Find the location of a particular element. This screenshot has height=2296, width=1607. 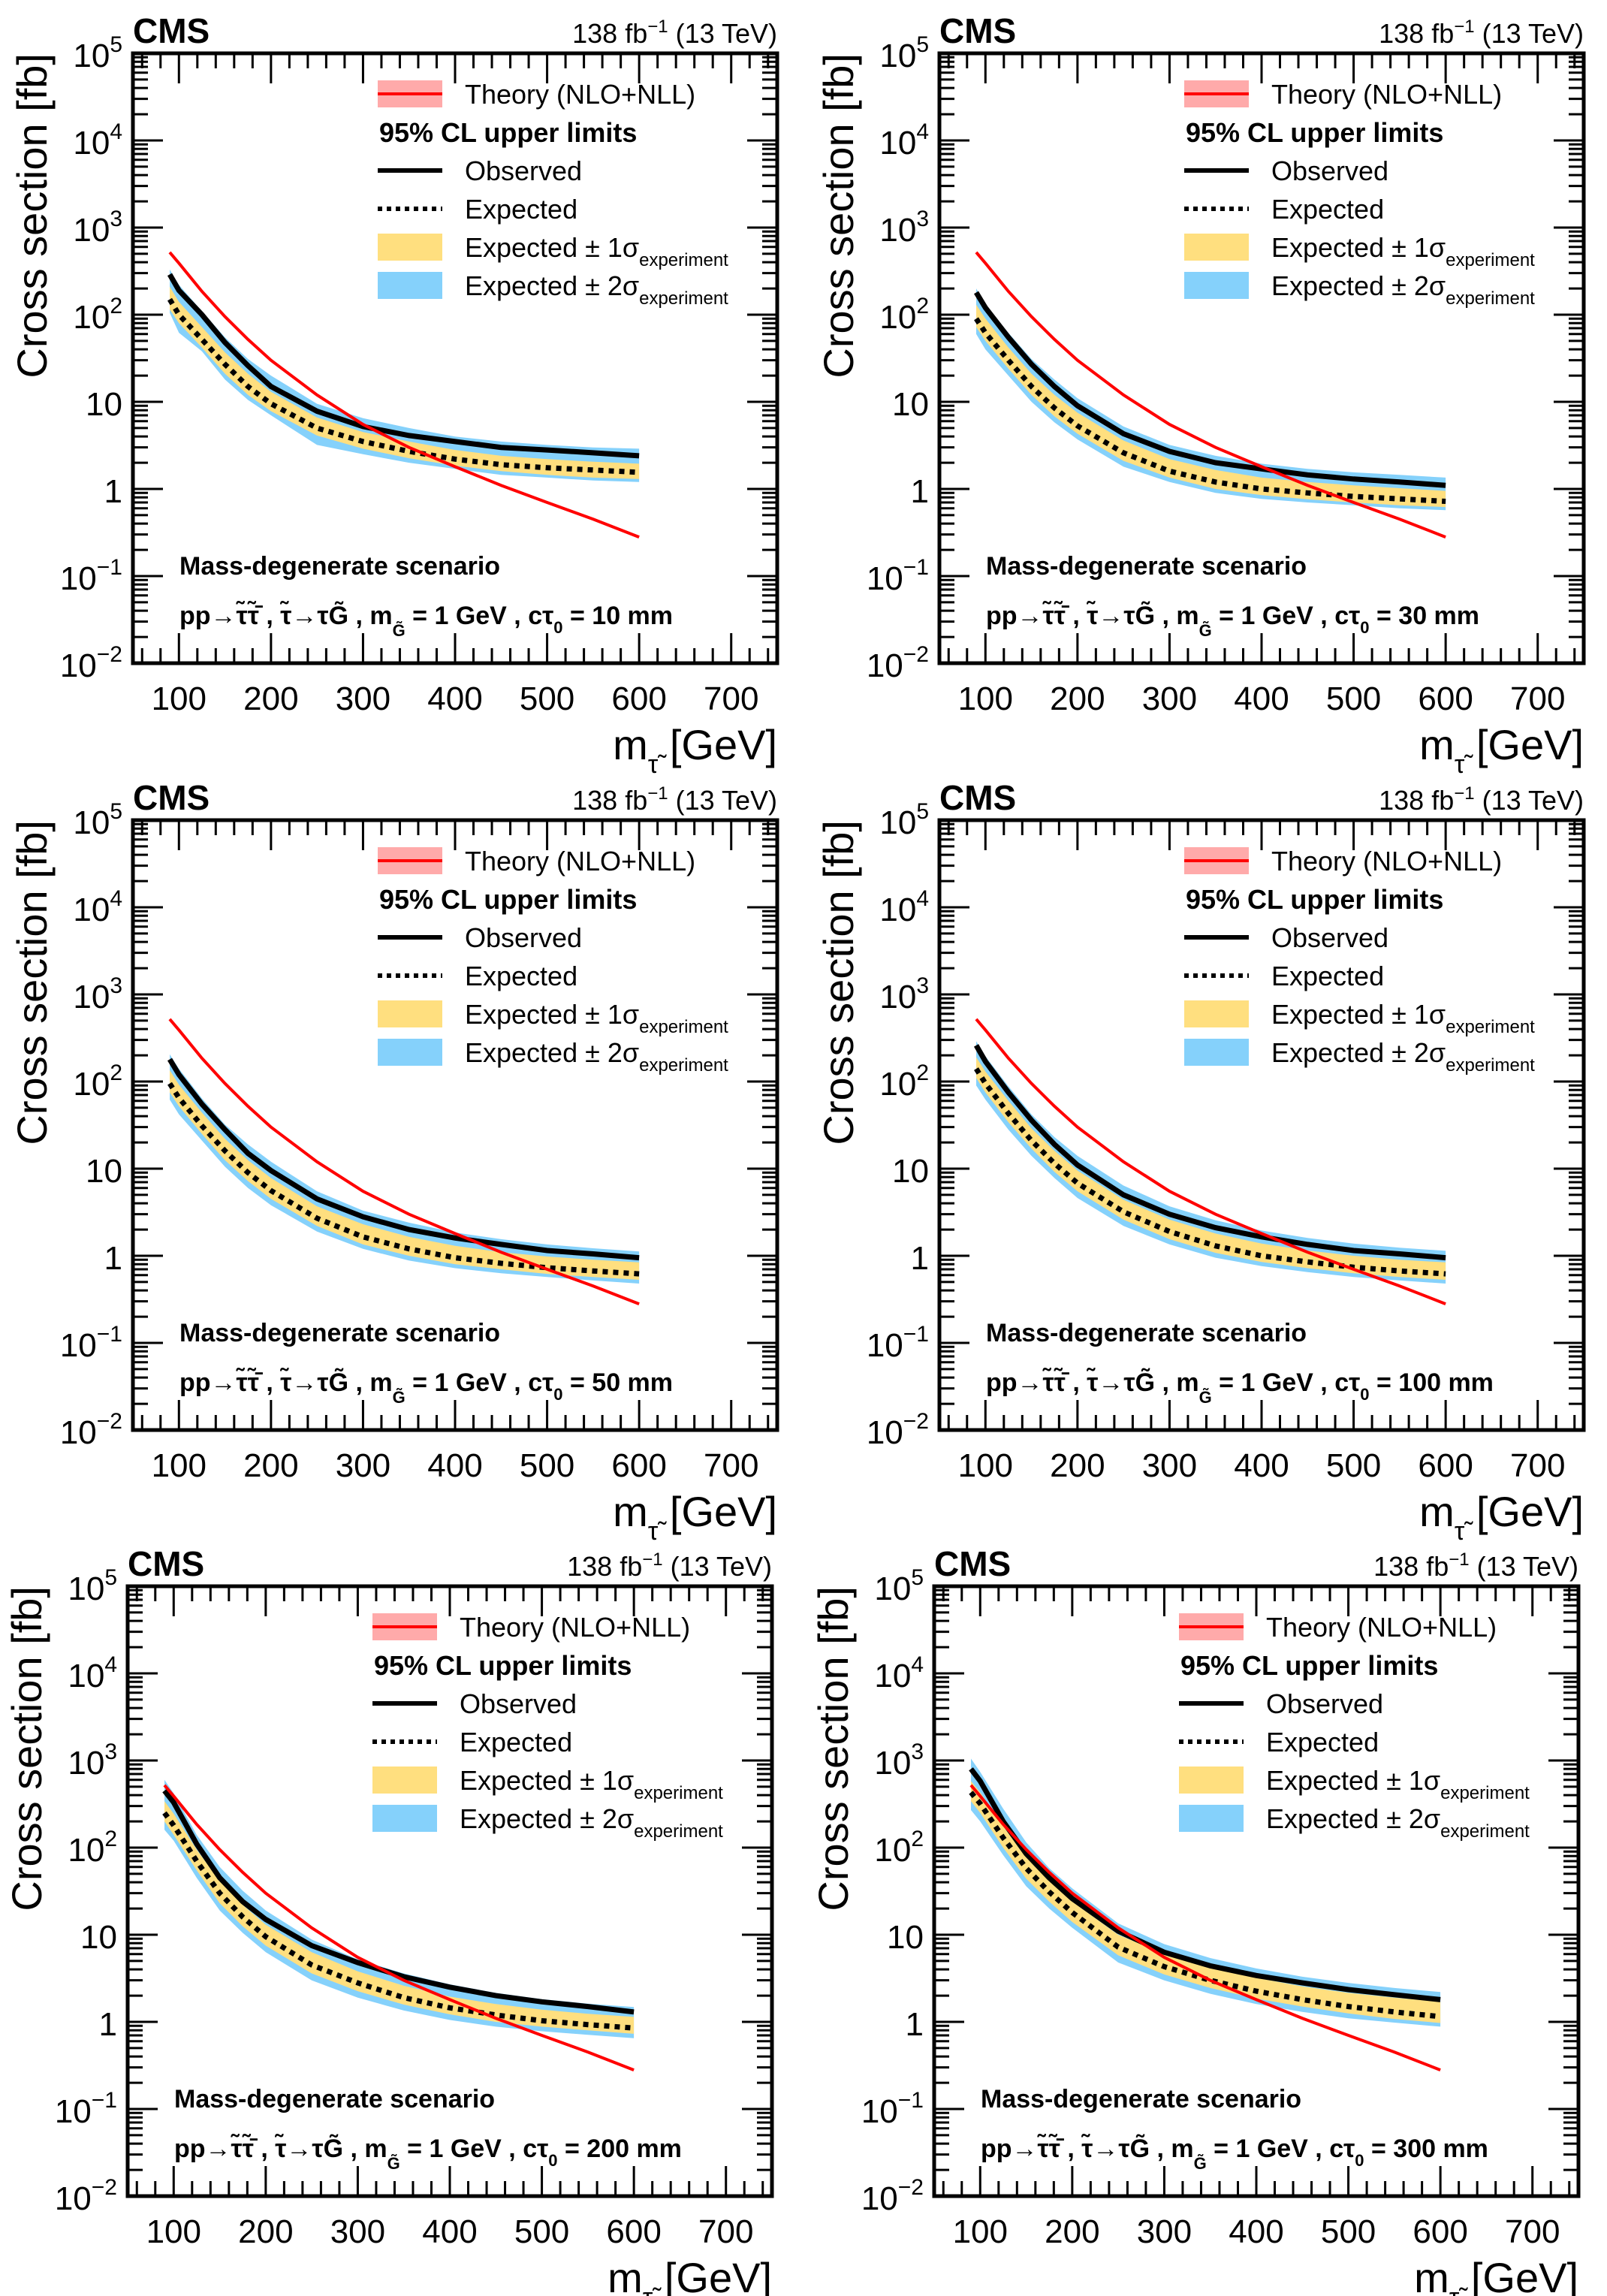

y-axis-title: Cross section [fb] is located at coordinates (32, 982).